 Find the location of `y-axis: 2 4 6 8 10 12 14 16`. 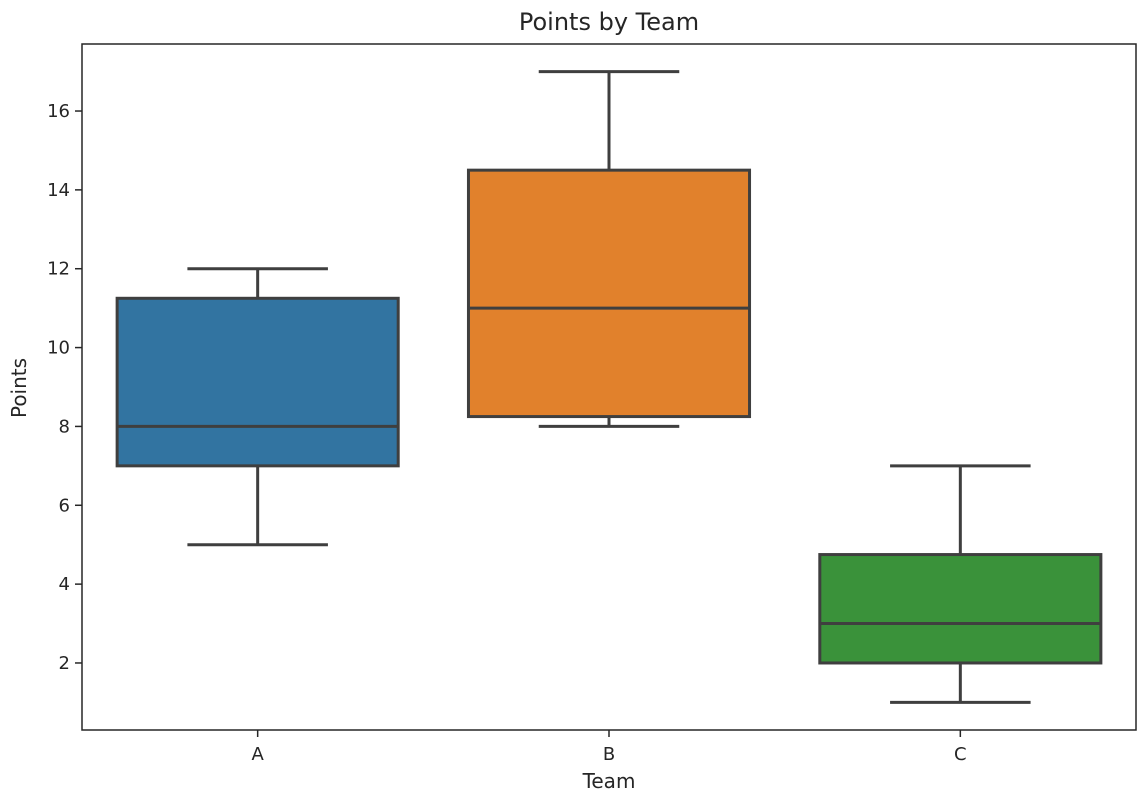

y-axis: 2 4 6 8 10 12 14 16 is located at coordinates (64, 387).